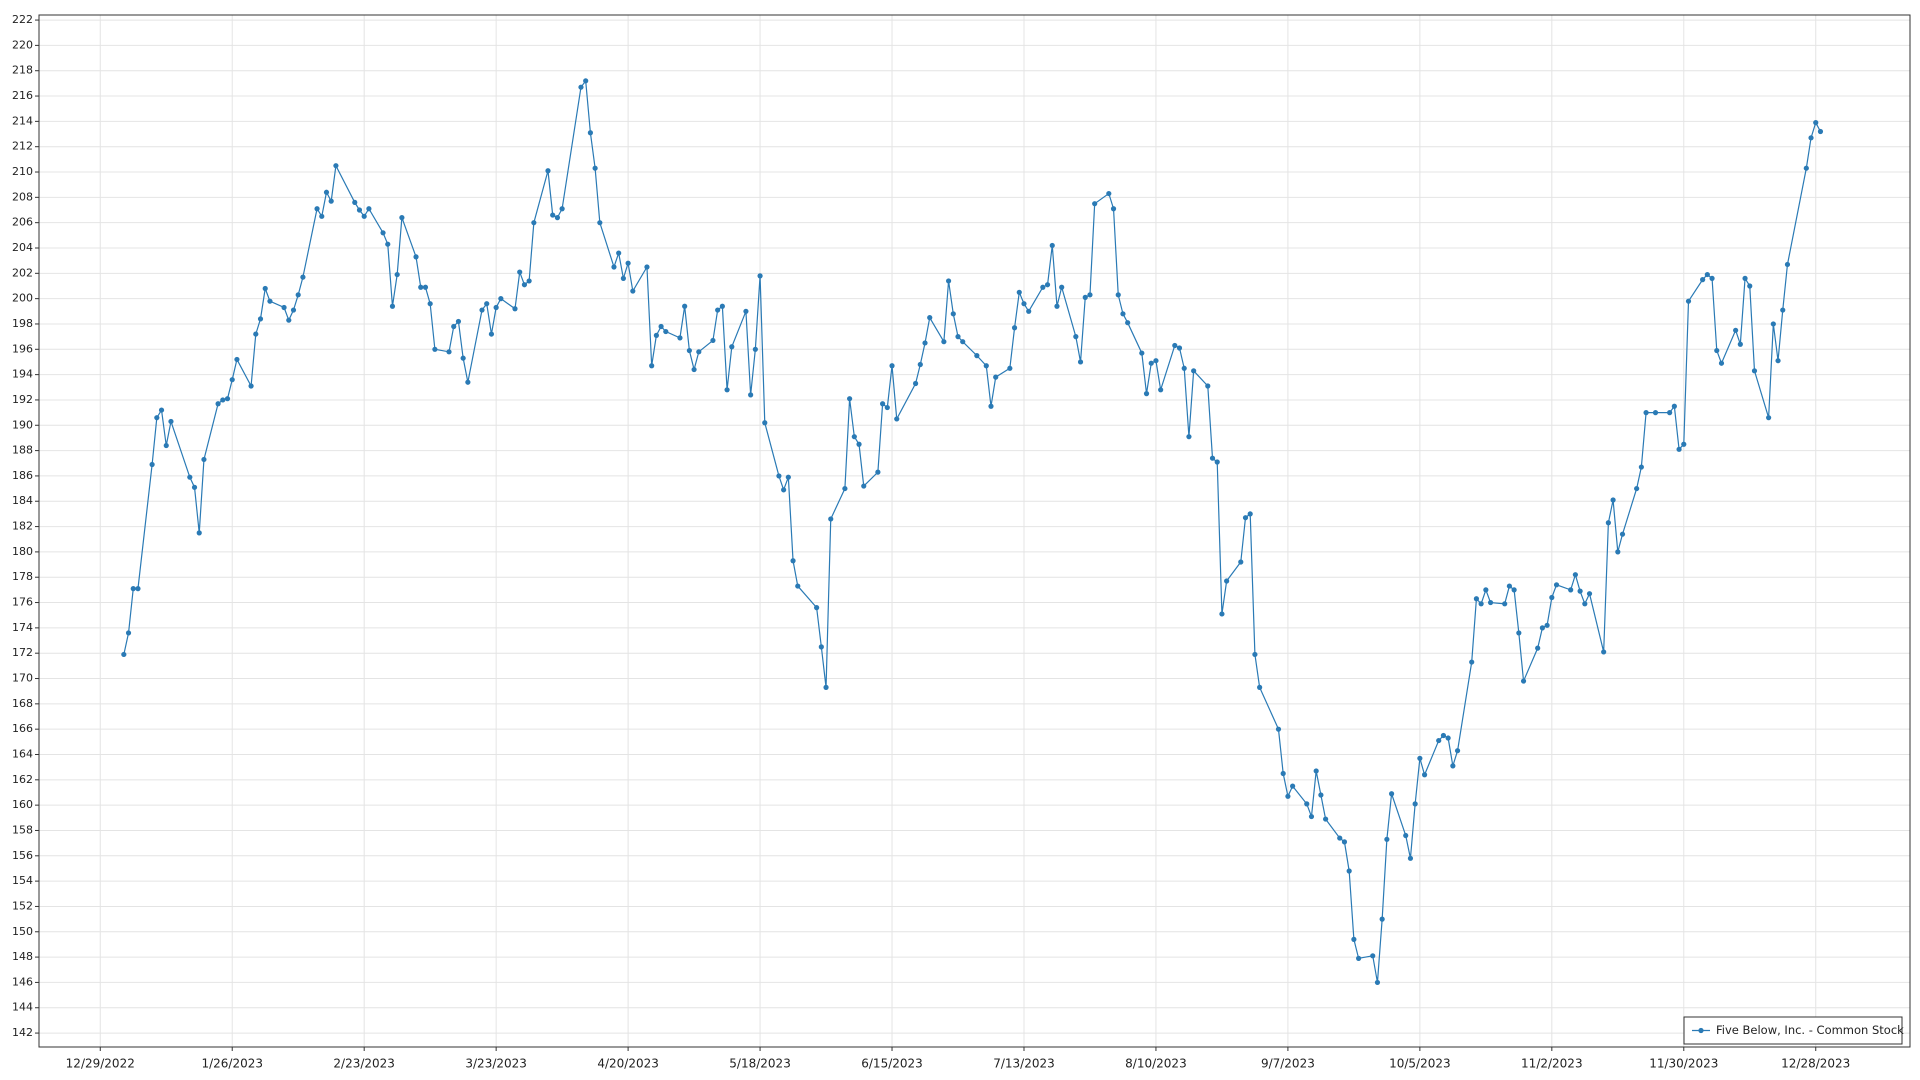 The width and height of the screenshot is (1920, 1080). I want to click on y-tick-label: 208, so click(22, 196).